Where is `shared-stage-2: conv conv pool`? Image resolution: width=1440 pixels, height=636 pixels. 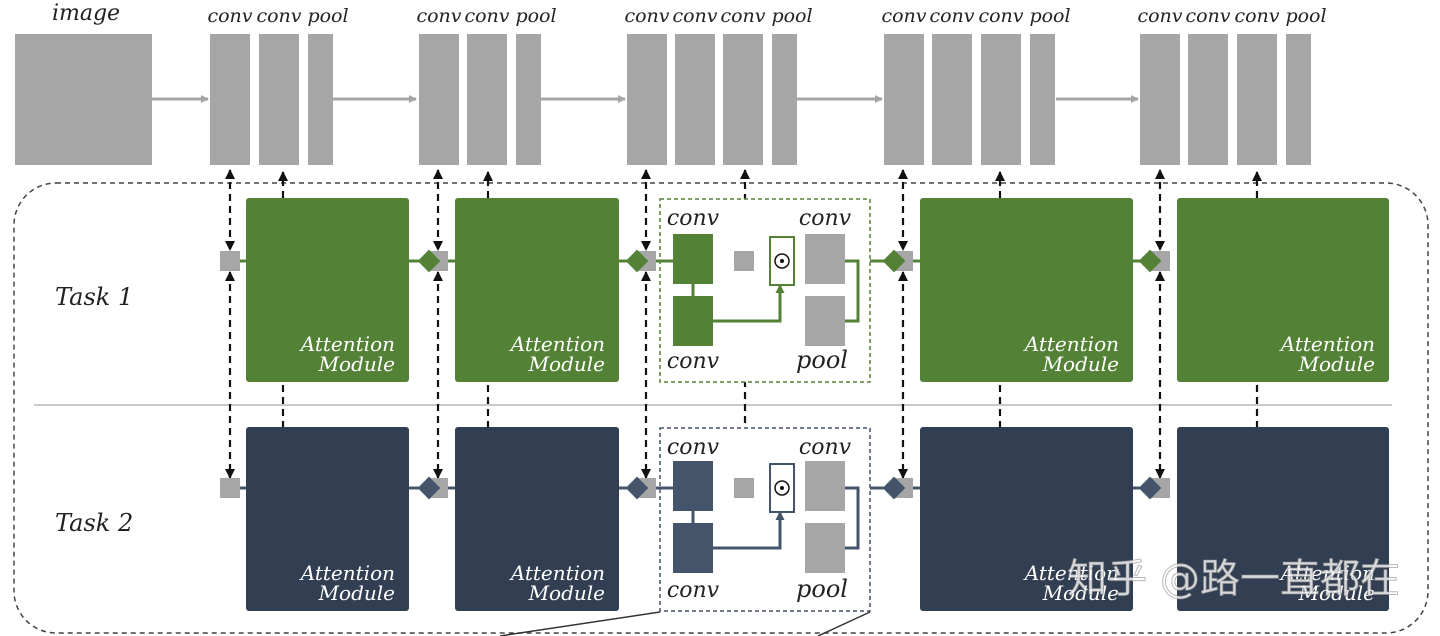 shared-stage-2: conv conv pool is located at coordinates (486, 85).